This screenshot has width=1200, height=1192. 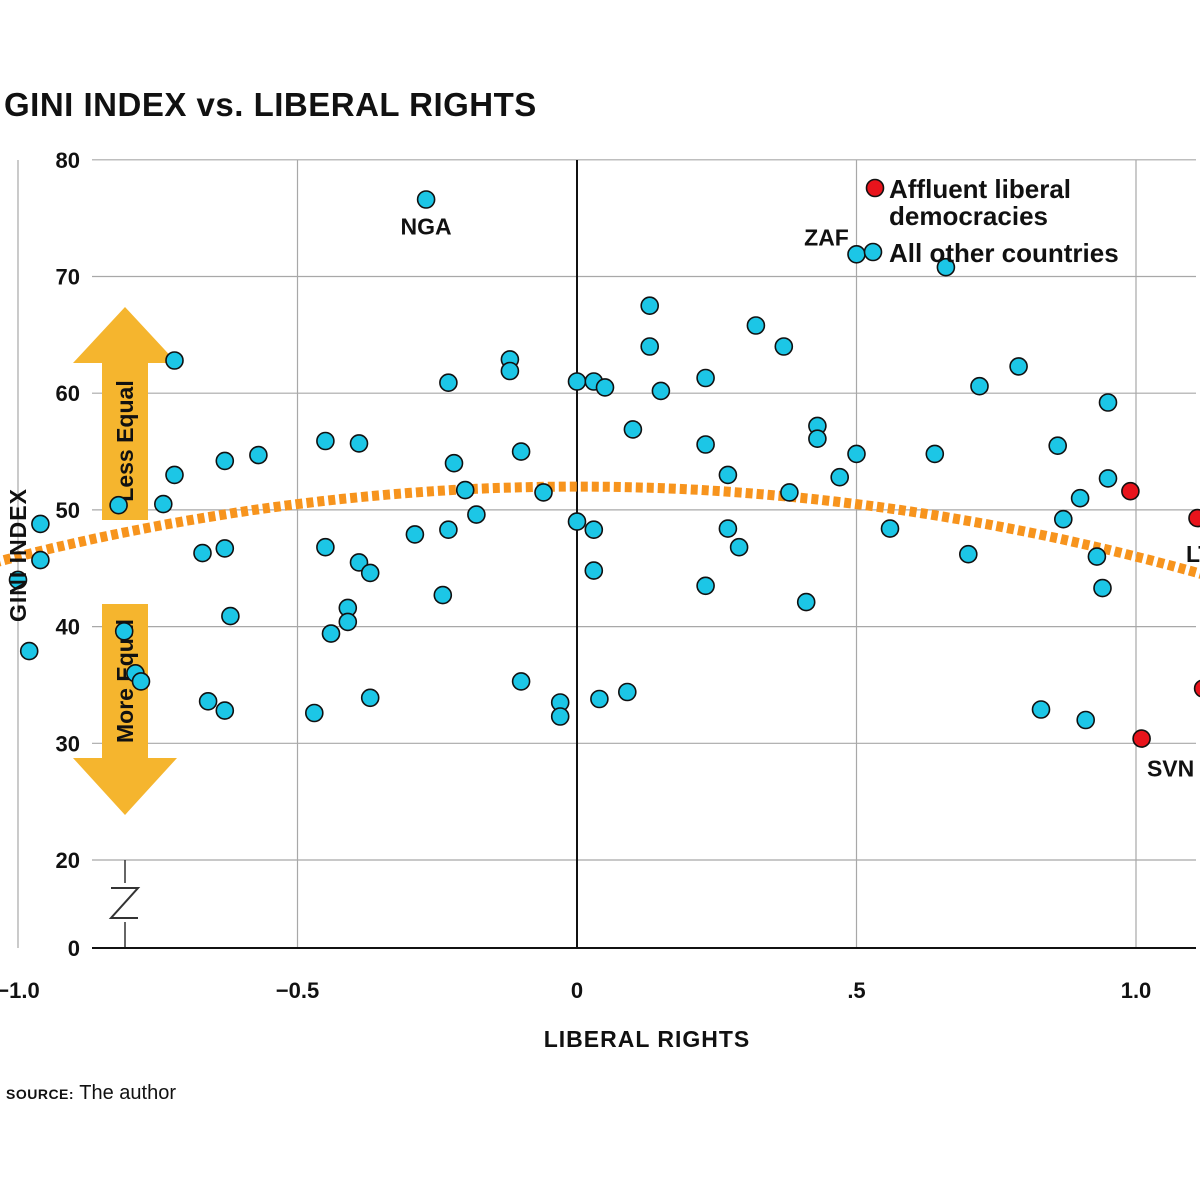 What do you see at coordinates (68, 393) in the screenshot?
I see `y-tick-label: 60` at bounding box center [68, 393].